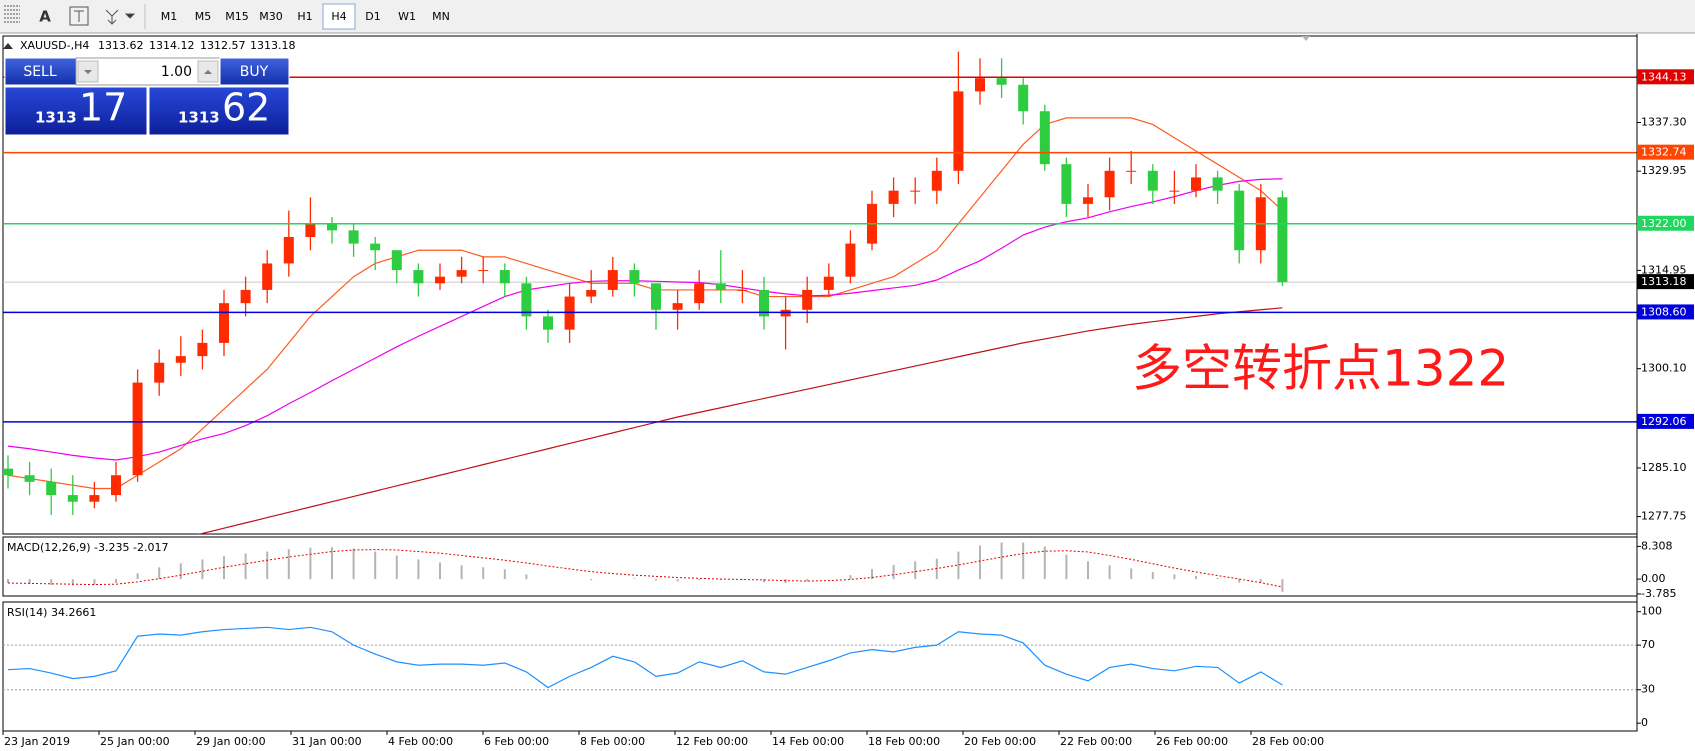 This screenshot has height=751, width=1695. Describe the element at coordinates (1664, 368) in the screenshot. I see `y-tick-label: 1300.10` at that location.